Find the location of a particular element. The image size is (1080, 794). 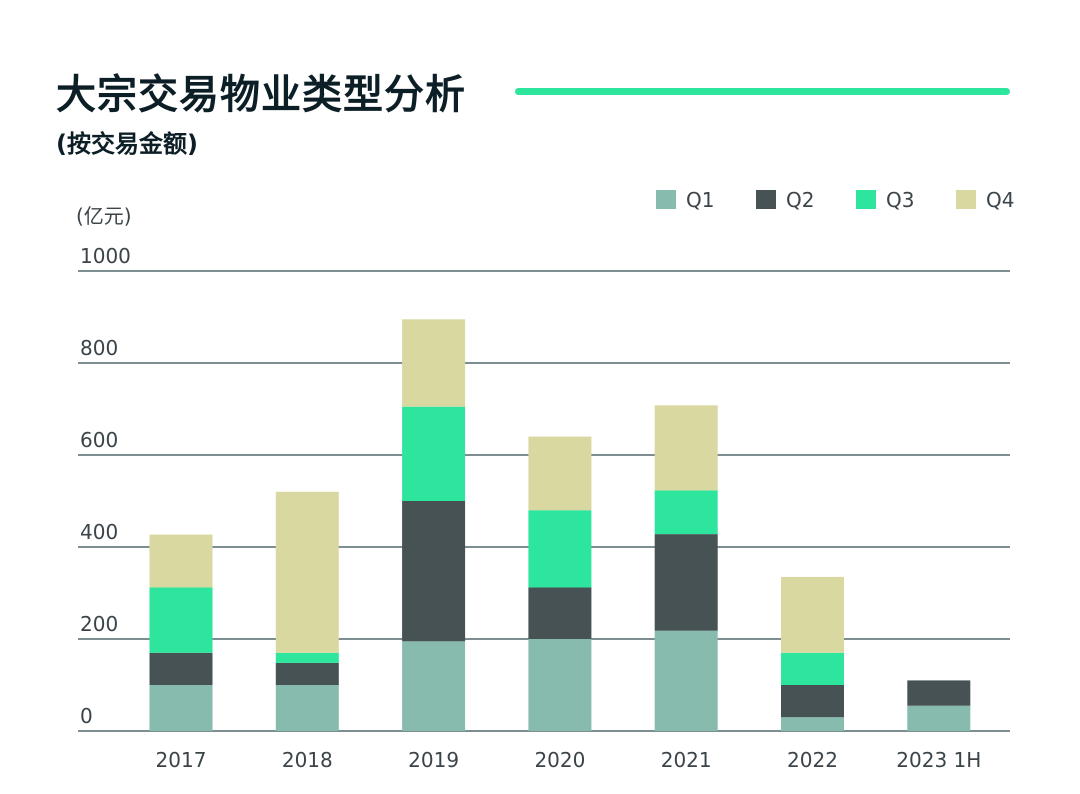

y-tick-label: 800 is located at coordinates (99, 348).